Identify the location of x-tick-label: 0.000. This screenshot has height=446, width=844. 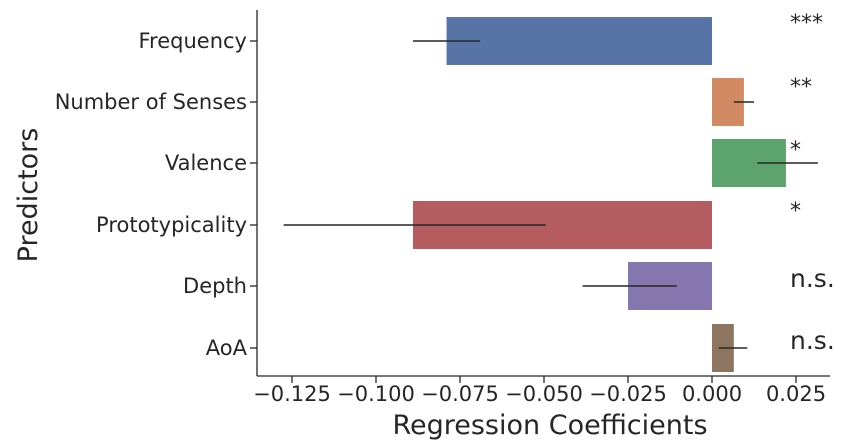
(712, 394).